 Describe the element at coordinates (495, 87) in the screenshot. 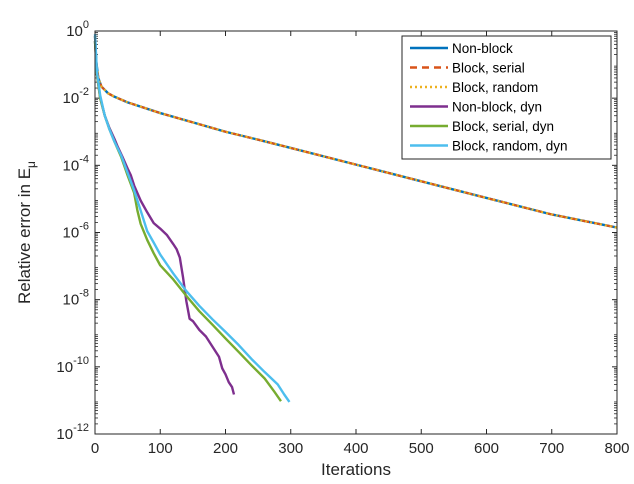

I see `legend-label: Block, random` at that location.